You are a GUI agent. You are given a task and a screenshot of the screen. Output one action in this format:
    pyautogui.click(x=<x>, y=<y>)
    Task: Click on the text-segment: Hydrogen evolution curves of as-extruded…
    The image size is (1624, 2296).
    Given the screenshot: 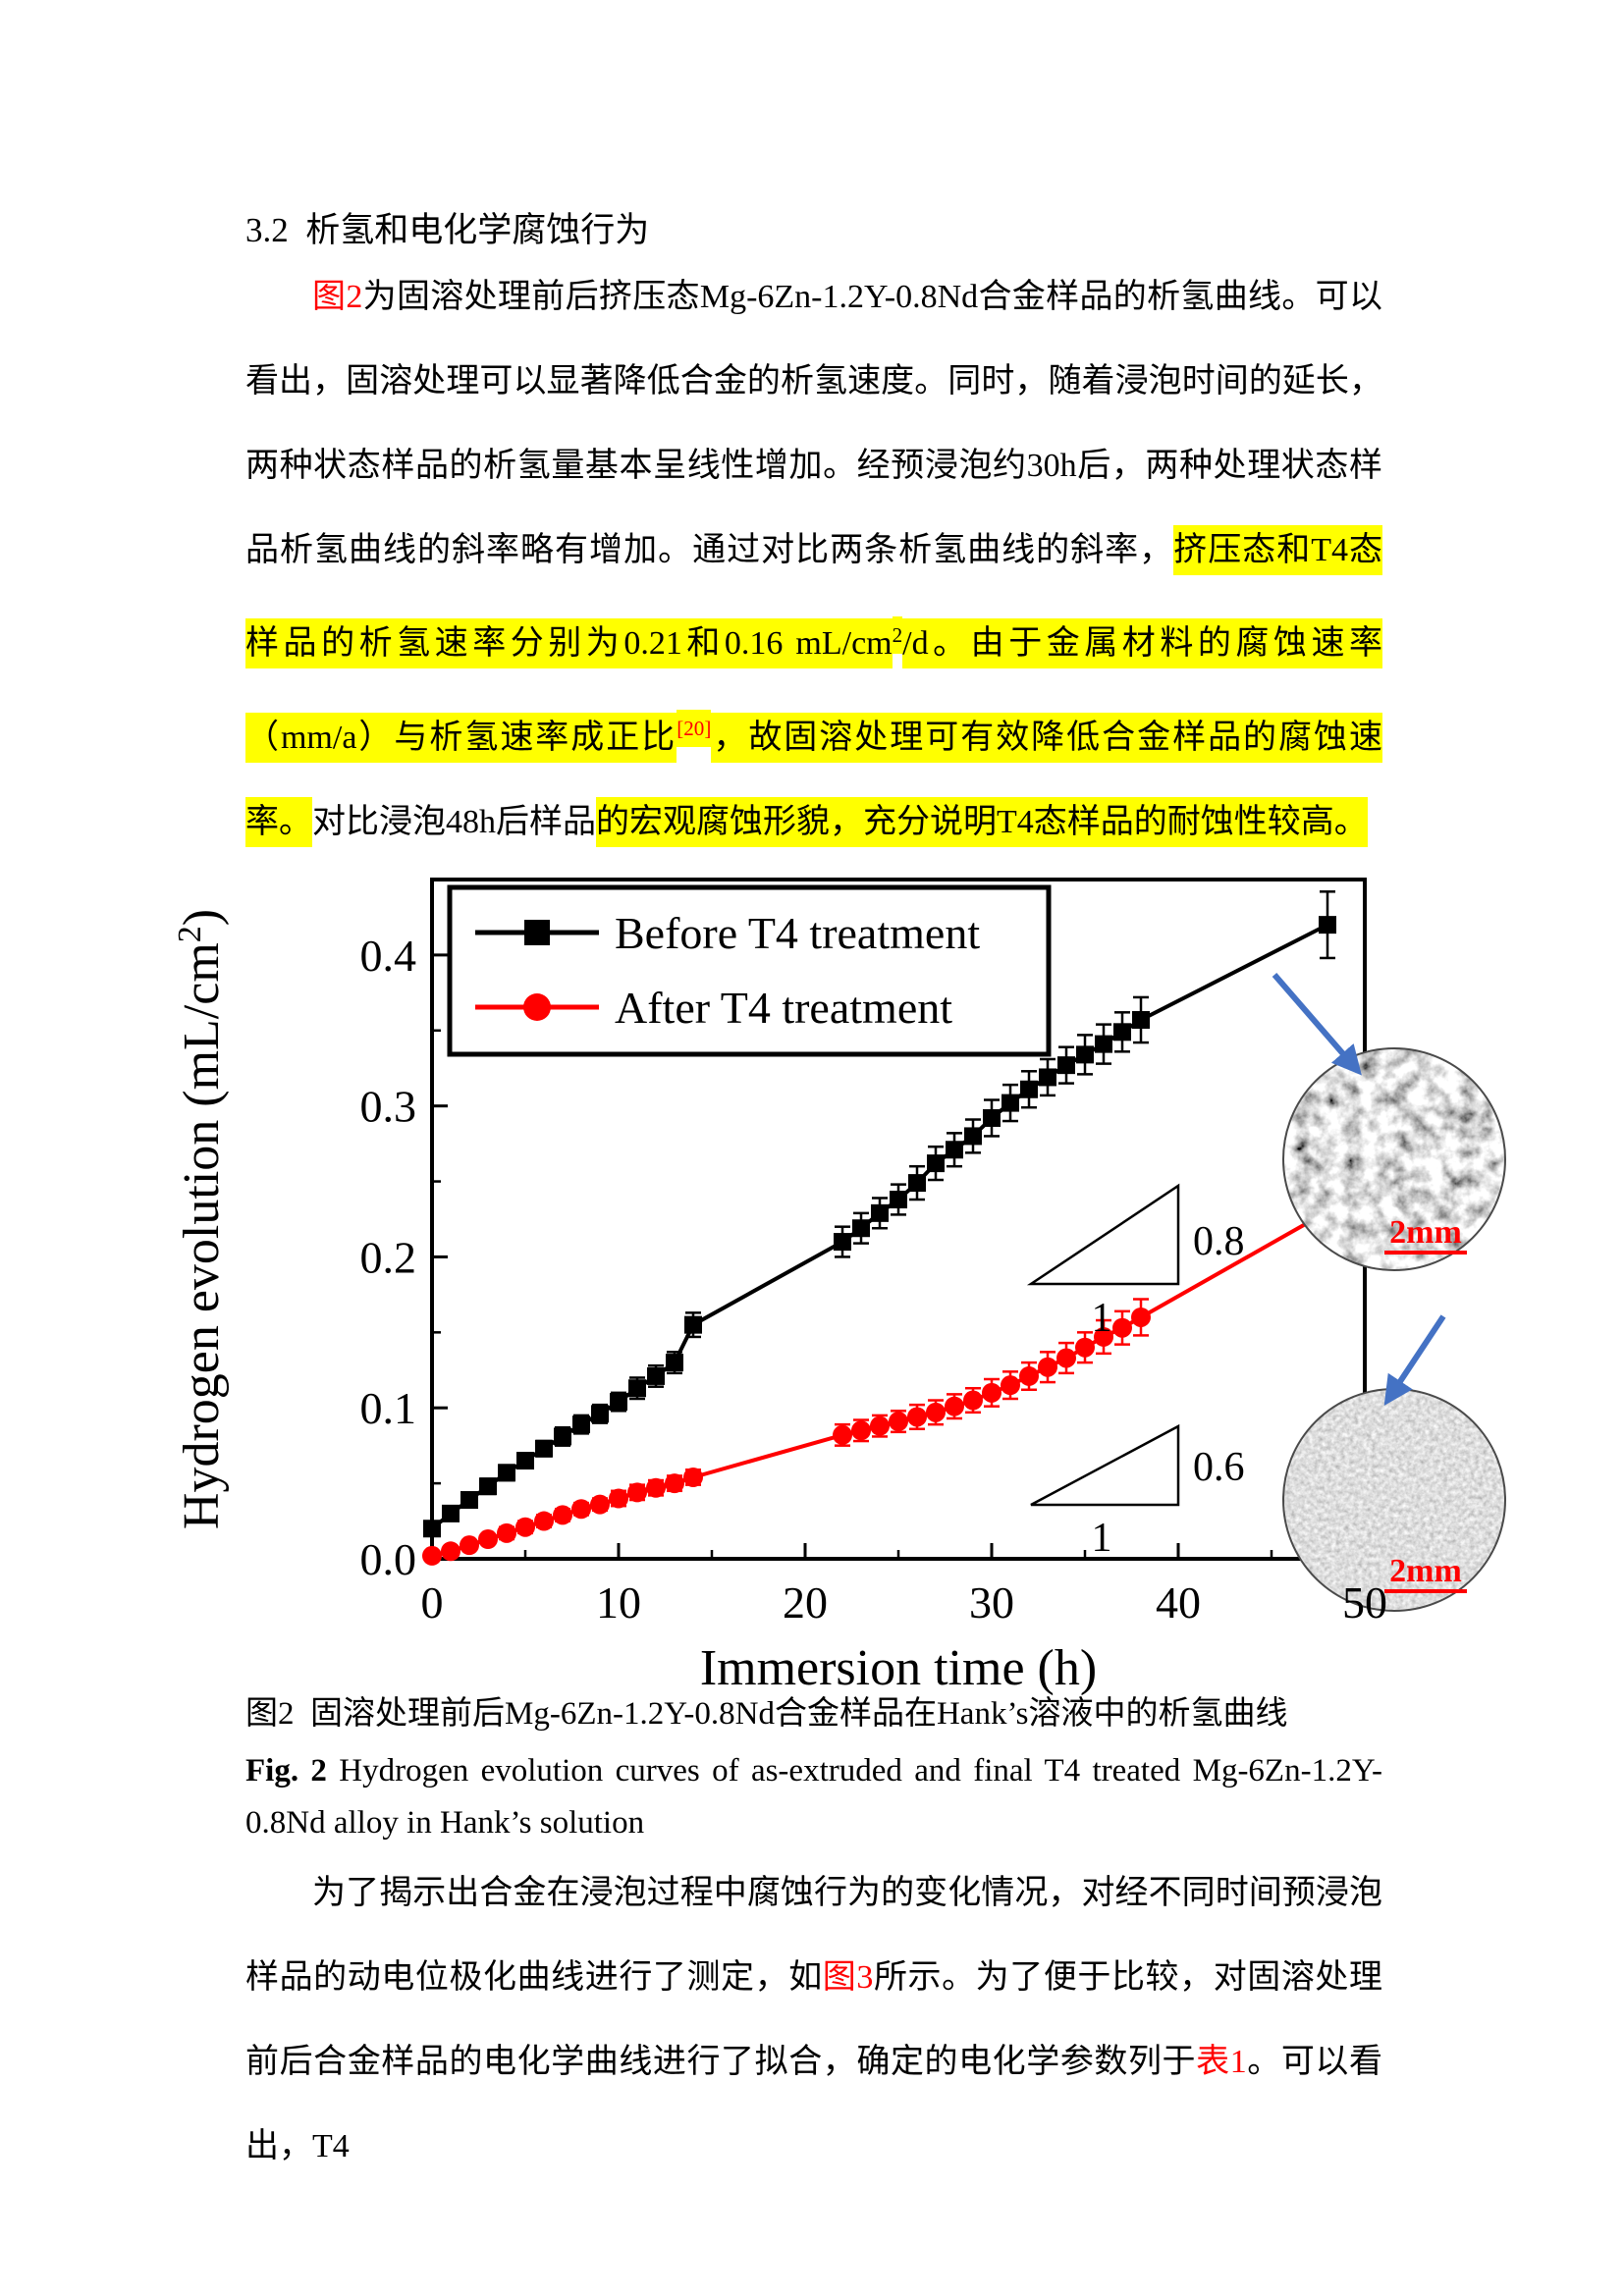 What is the action you would take?
    pyautogui.click(x=813, y=1797)
    